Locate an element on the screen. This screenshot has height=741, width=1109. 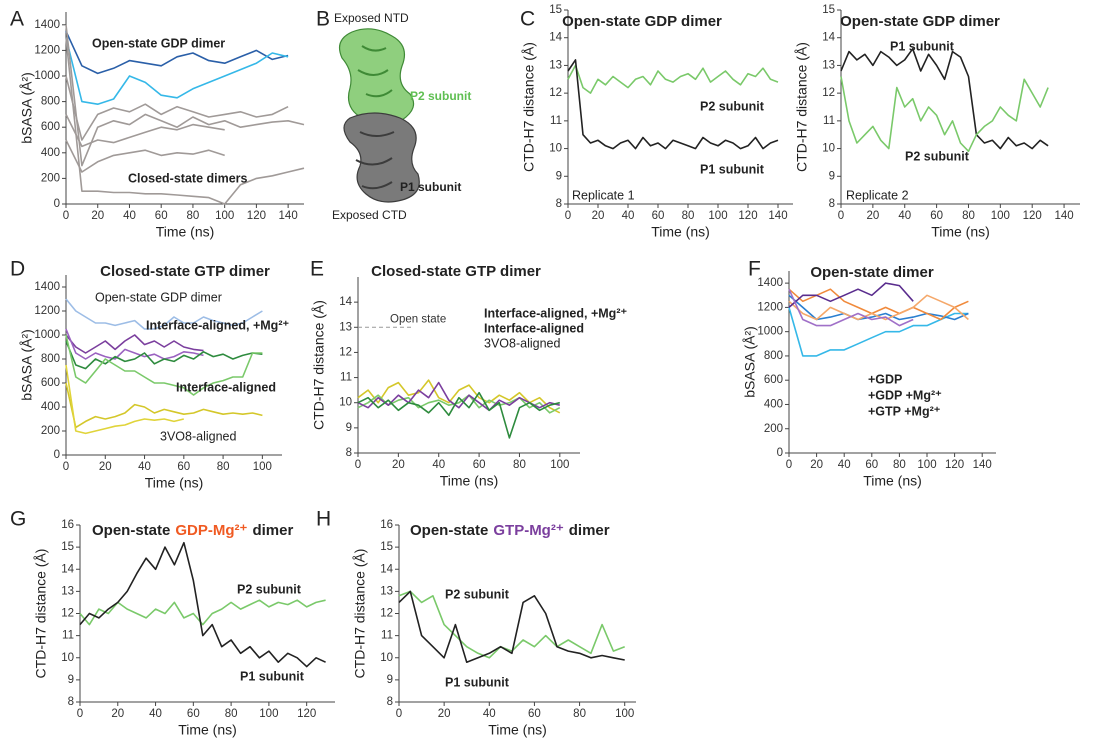
annotation: P2 subunit is located at coordinates (269, 589).